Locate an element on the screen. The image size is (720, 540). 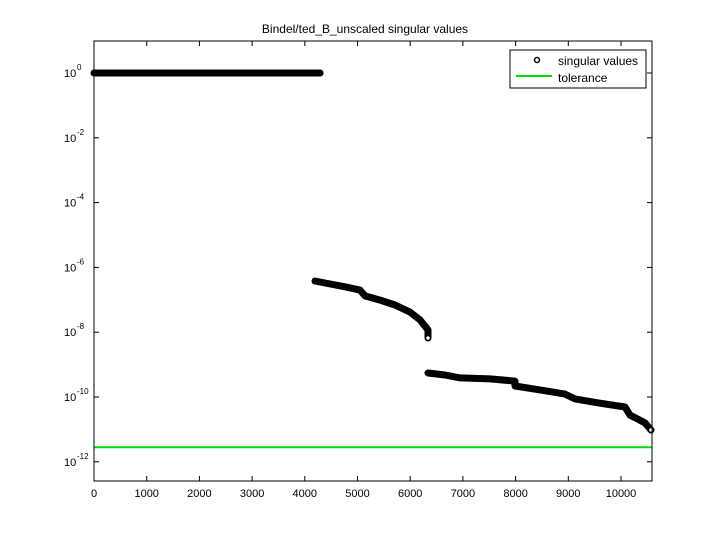
x-tick-label: 7000 is located at coordinates (463, 494).